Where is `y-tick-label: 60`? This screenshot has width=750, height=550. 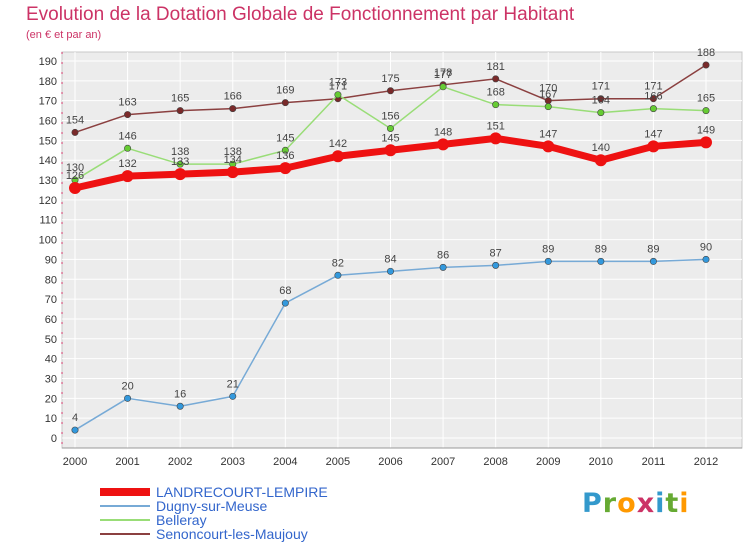 y-tick-label: 60 is located at coordinates (51, 320).